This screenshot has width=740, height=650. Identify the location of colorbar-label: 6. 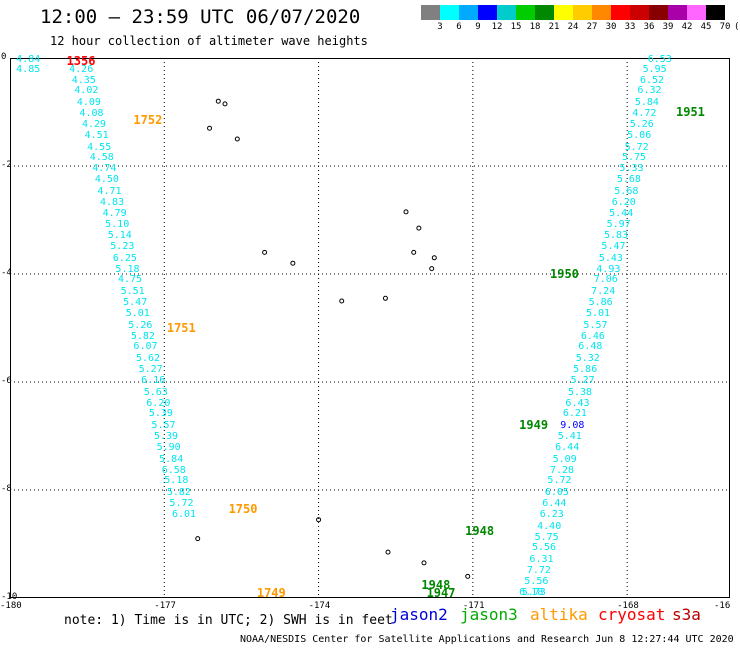
(459, 27).